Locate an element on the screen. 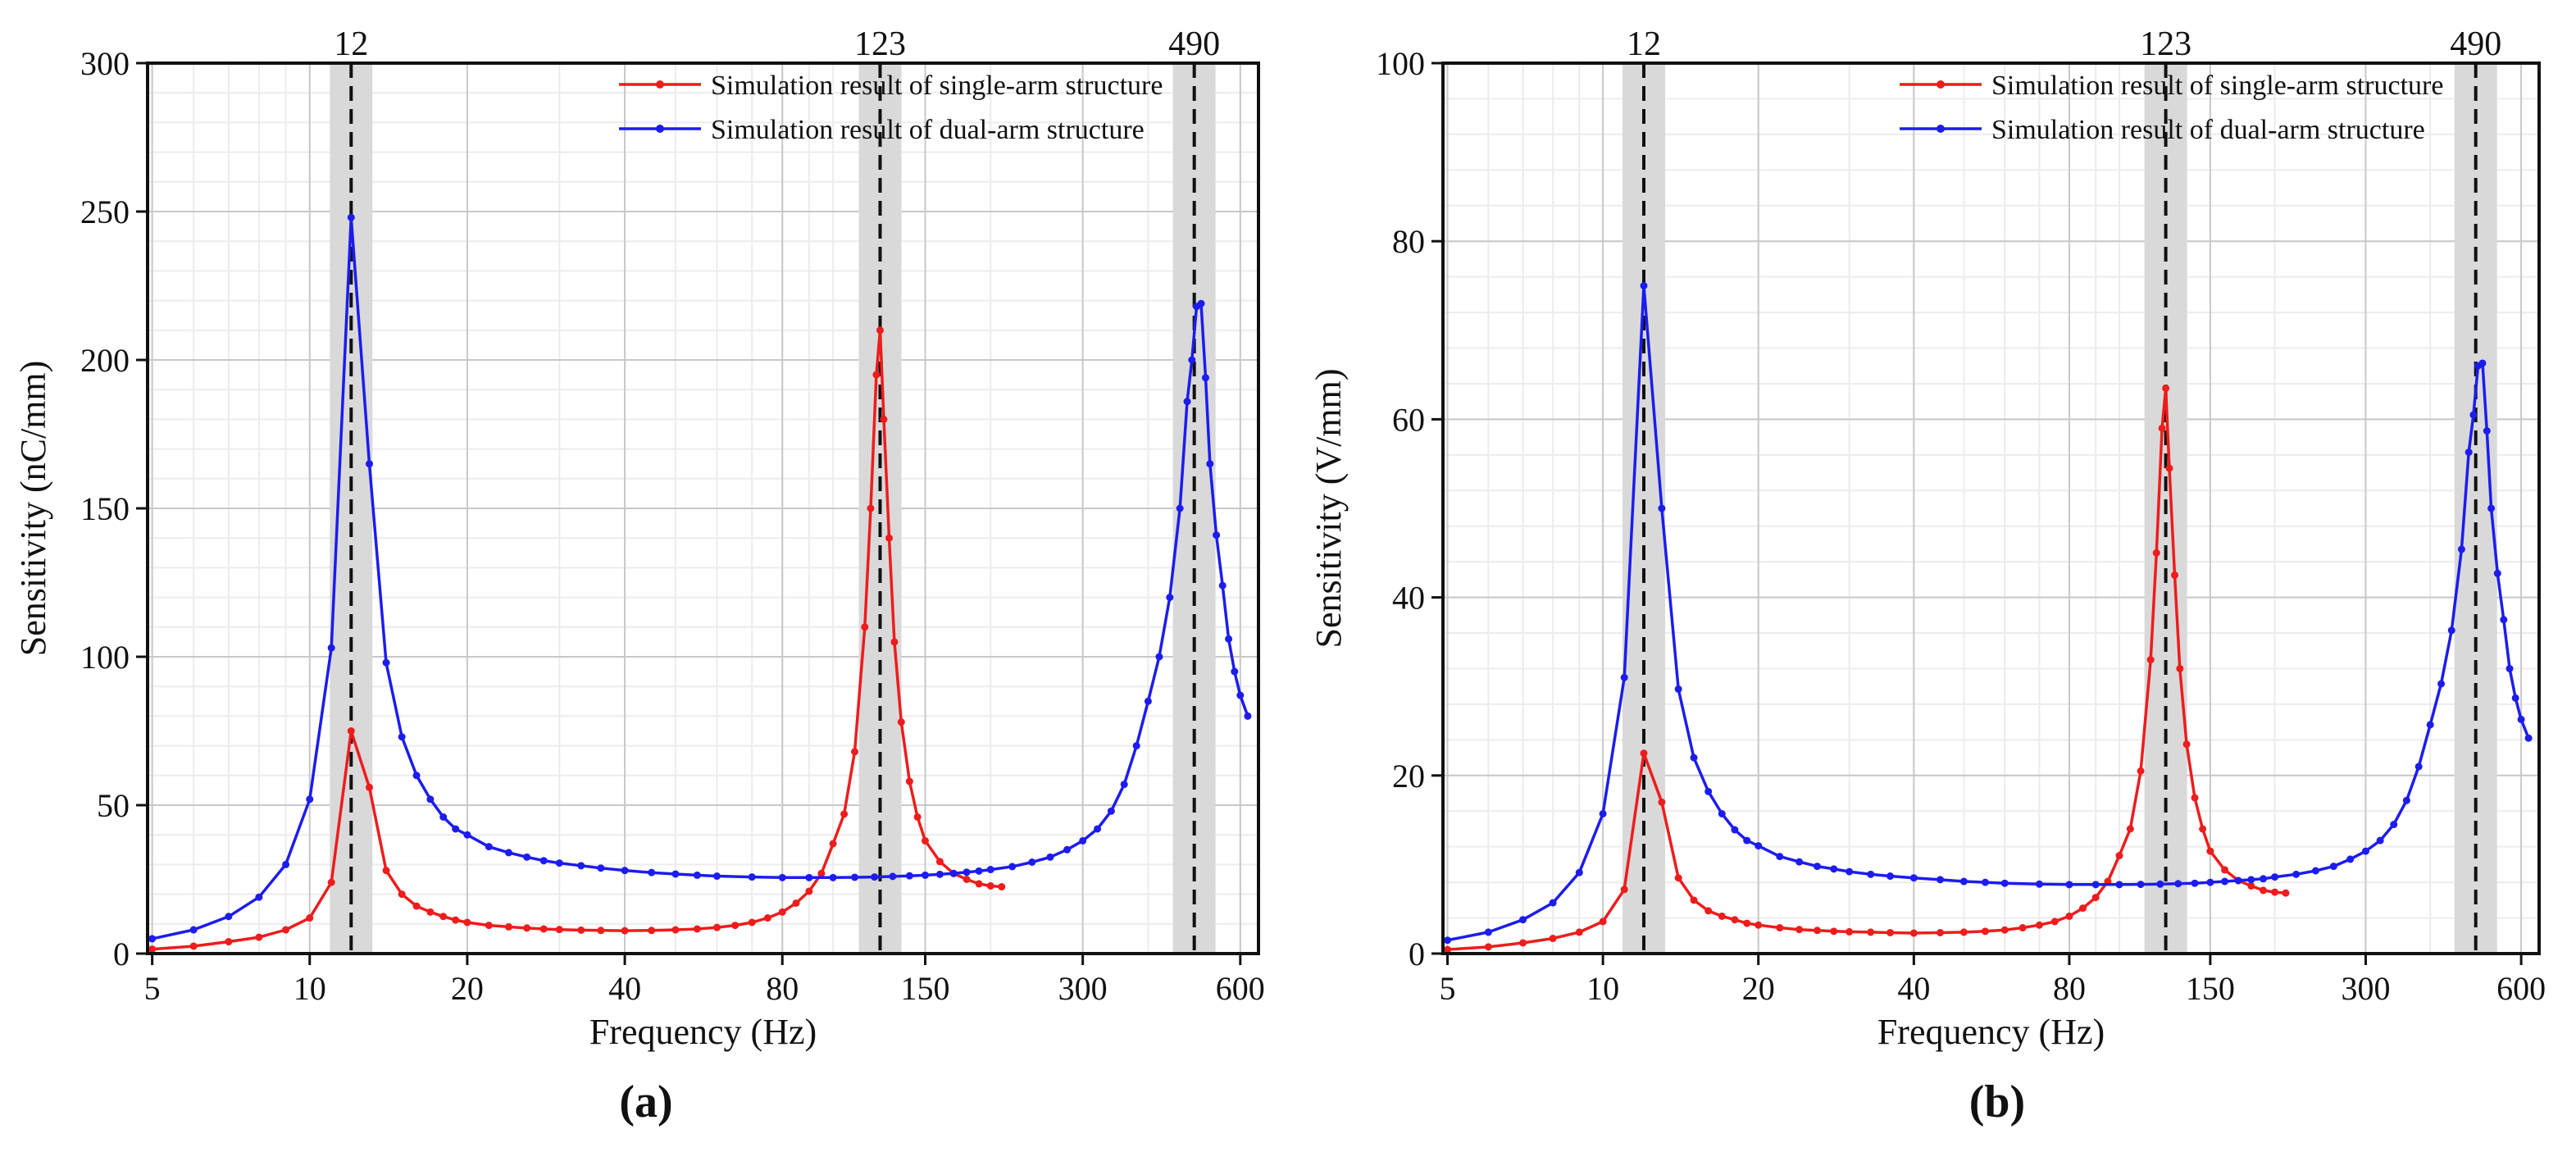 This screenshot has height=1152, width=2576. legend-entry-dual-arm: Simulation result of dual-arm structure is located at coordinates (882, 130).